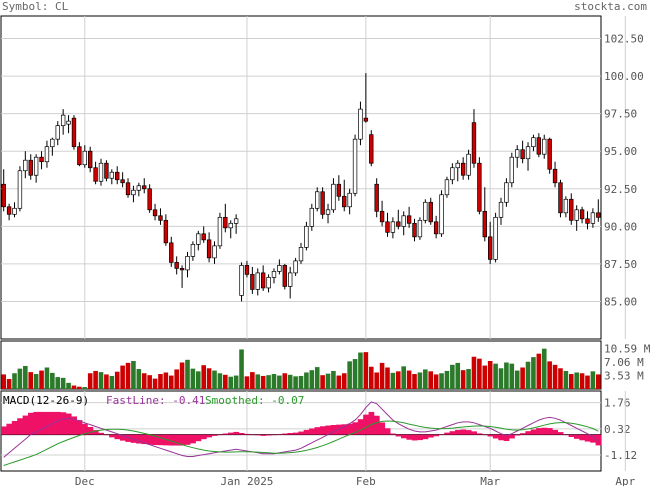  I want to click on volume-tick-label: 10.59 M, so click(627, 348).